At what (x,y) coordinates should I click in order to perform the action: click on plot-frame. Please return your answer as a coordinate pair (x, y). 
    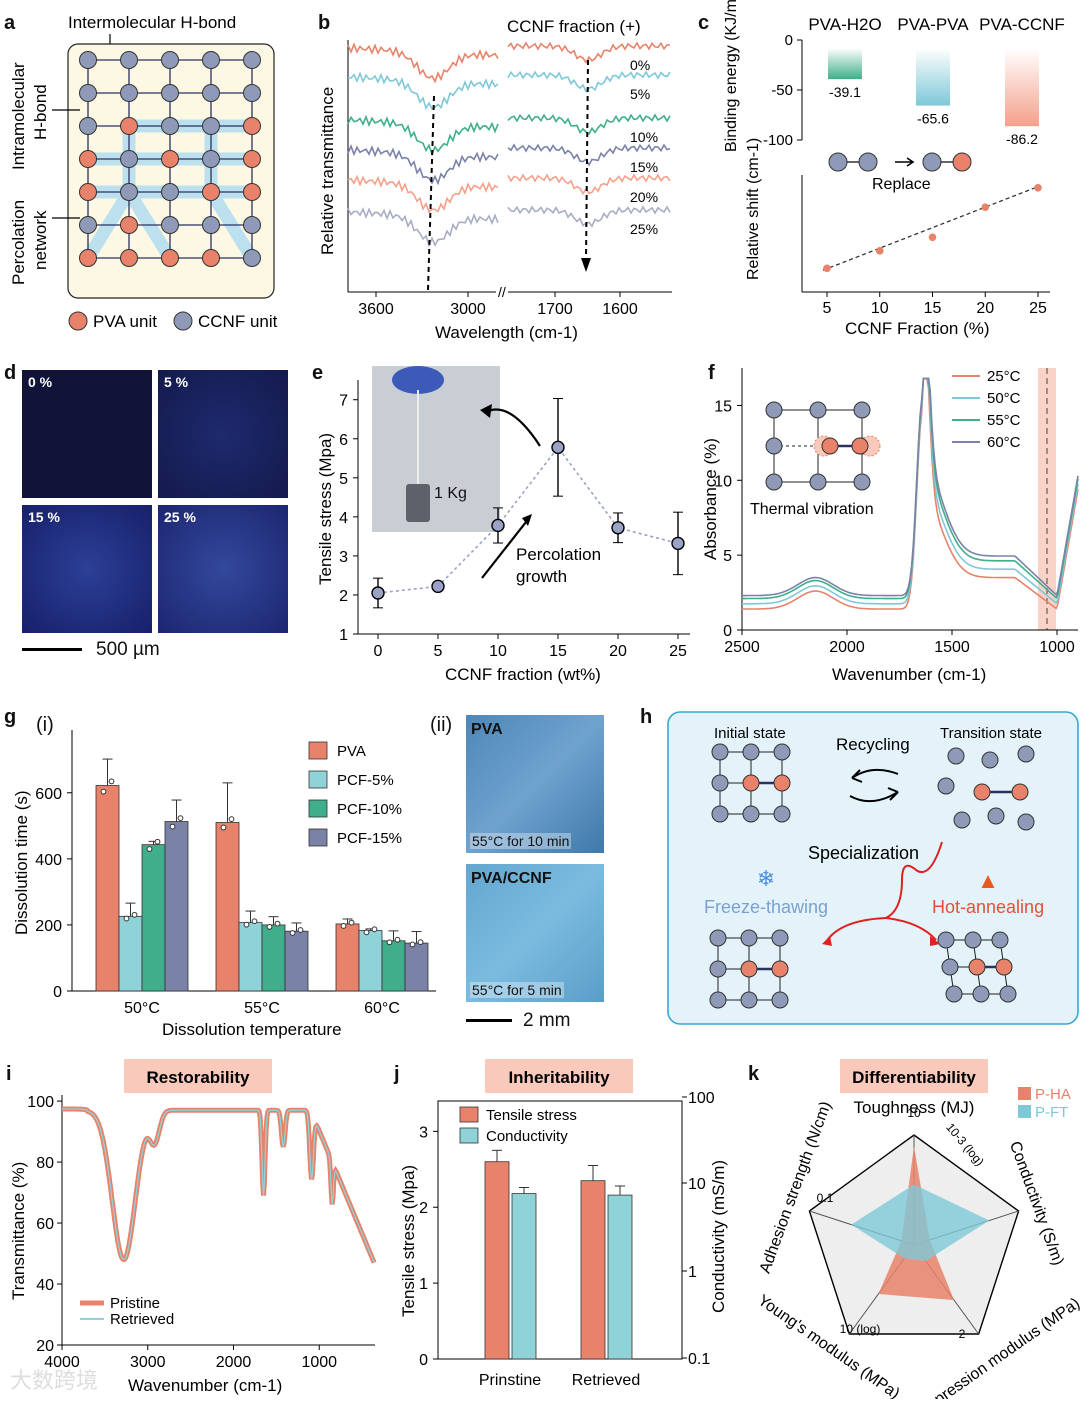
    Looking at the image, I should click on (560, 1230).